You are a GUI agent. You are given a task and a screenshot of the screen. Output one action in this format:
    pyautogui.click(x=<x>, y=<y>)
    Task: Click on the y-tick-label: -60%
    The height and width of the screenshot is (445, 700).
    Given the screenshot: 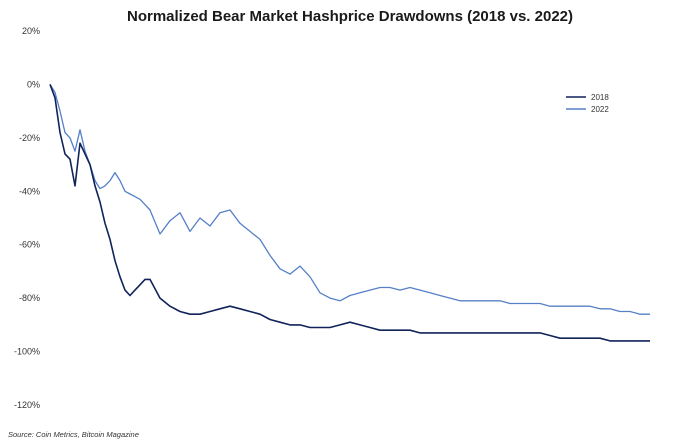 What is the action you would take?
    pyautogui.click(x=29, y=245)
    